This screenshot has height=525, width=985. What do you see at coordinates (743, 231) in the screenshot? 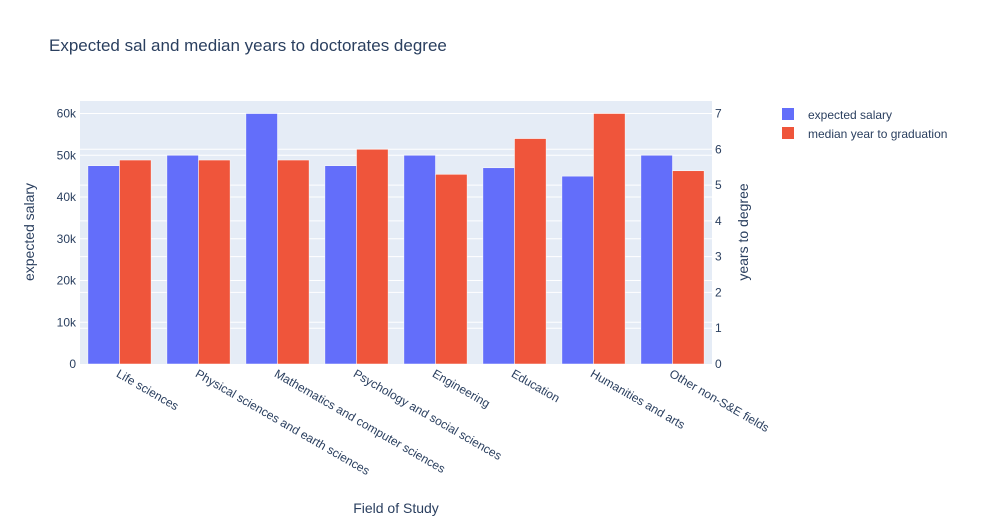
I see `y2-axis-label: years to degree` at bounding box center [743, 231].